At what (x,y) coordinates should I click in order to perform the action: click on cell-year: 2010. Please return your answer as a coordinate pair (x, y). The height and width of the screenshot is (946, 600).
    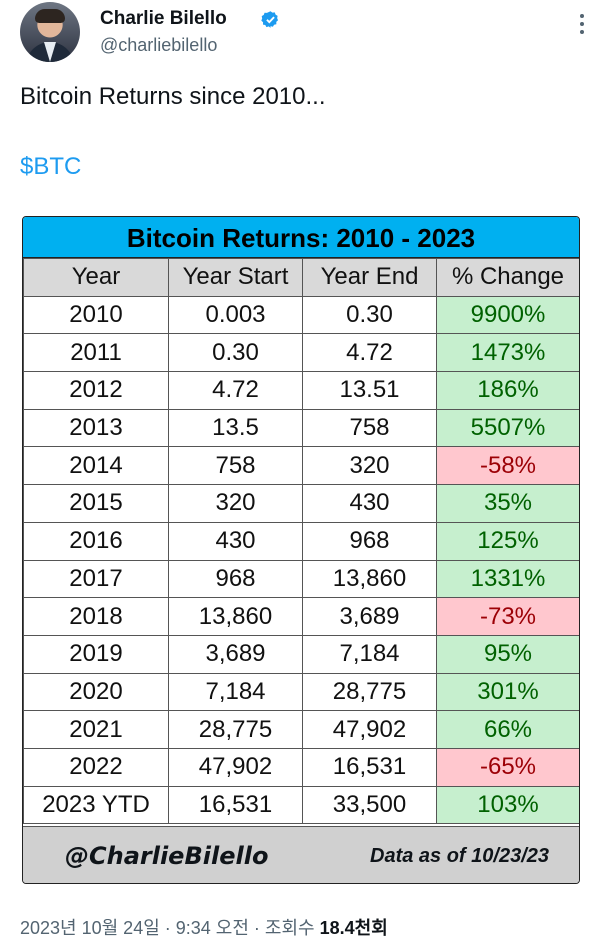
    Looking at the image, I should click on (96, 315).